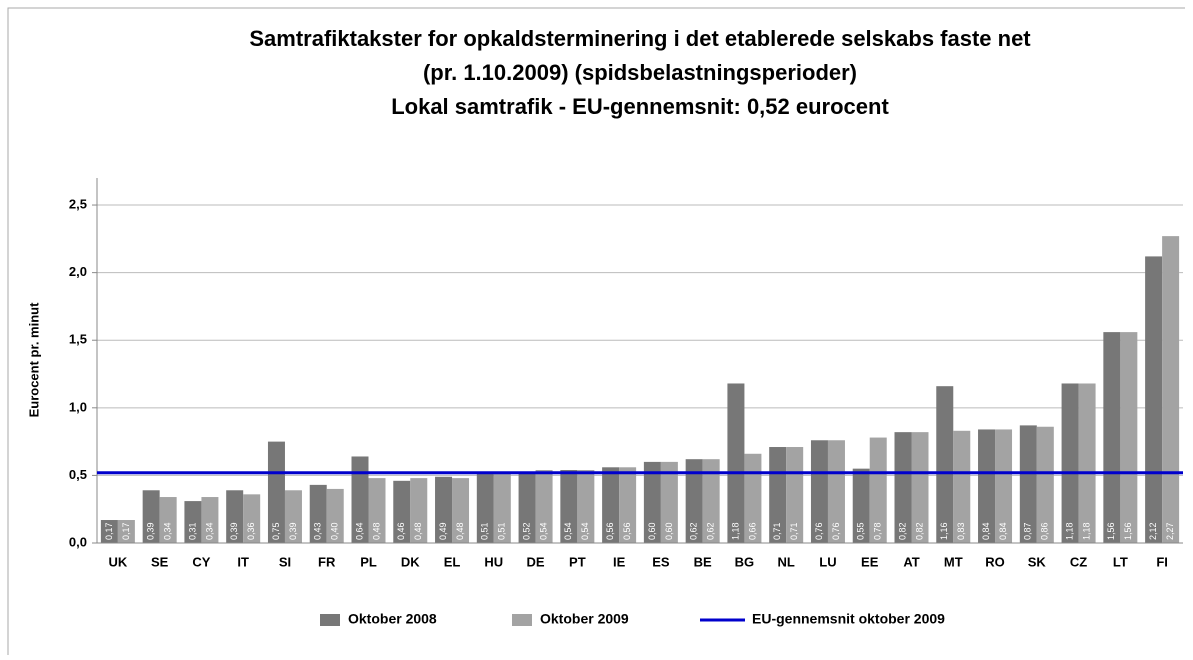 The image size is (1193, 660). I want to click on value-label: 0,66, so click(752, 531).